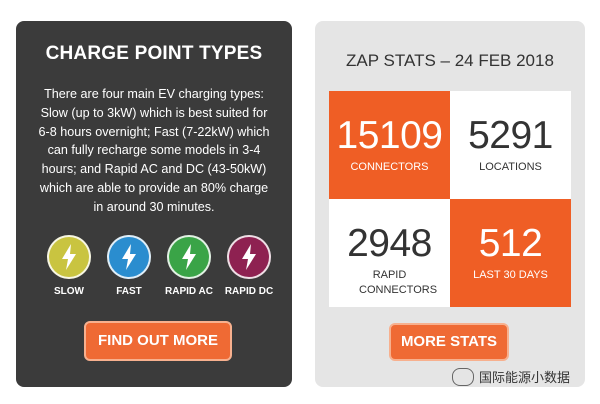 This screenshot has height=404, width=600. What do you see at coordinates (189, 291) in the screenshot?
I see `charge-type-label: RAPID AC` at bounding box center [189, 291].